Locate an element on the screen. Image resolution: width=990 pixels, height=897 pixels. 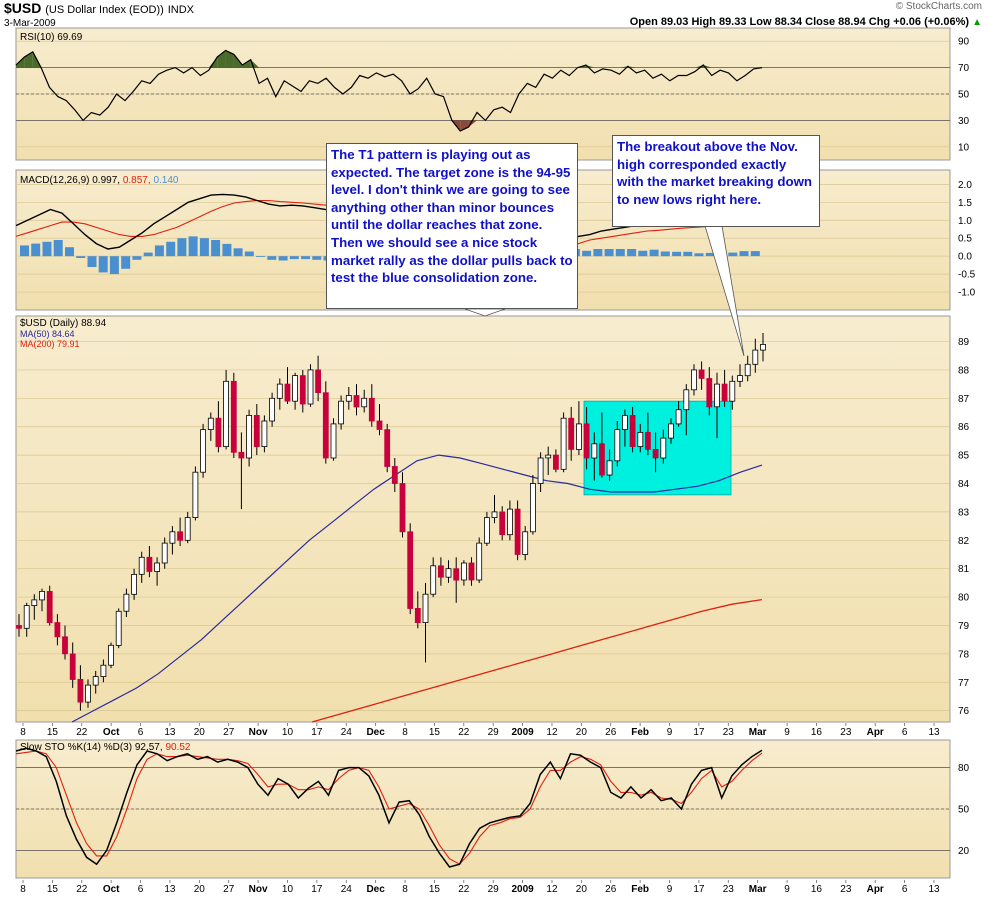
price-xaxis-tick-label: 8 is located at coordinates (405, 732).